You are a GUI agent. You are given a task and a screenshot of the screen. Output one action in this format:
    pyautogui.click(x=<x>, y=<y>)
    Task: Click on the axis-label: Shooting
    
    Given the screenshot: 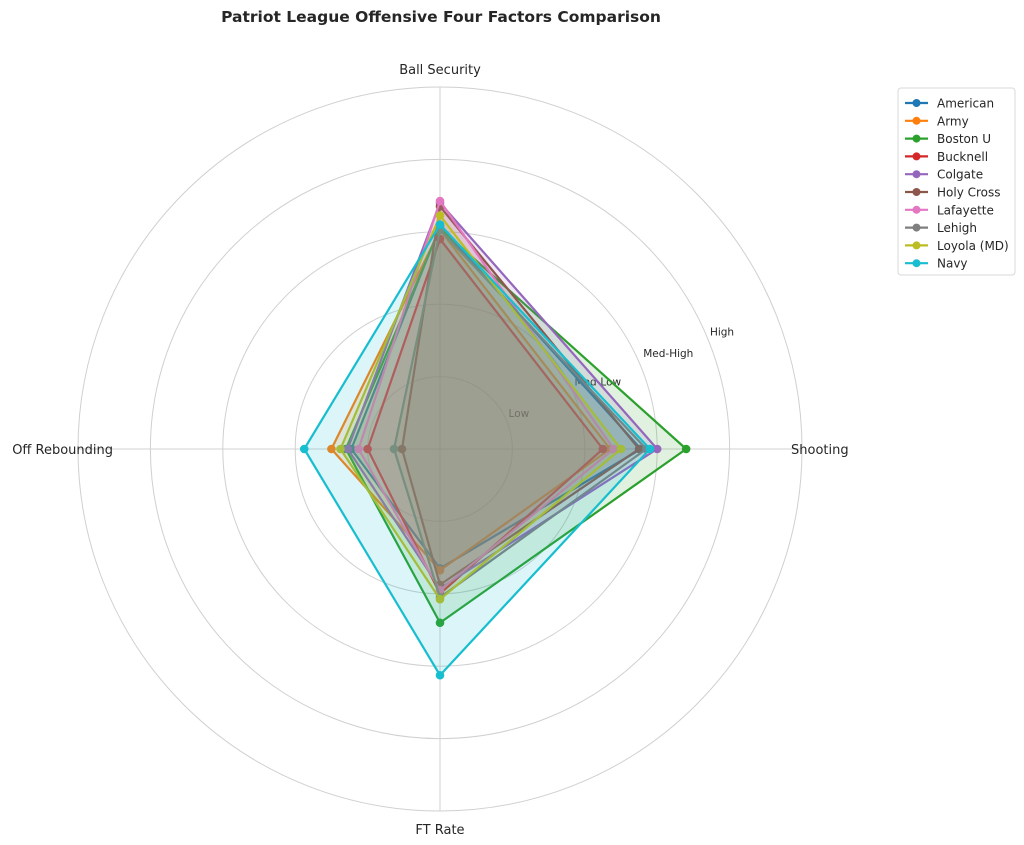 What is the action you would take?
    pyautogui.click(x=820, y=450)
    